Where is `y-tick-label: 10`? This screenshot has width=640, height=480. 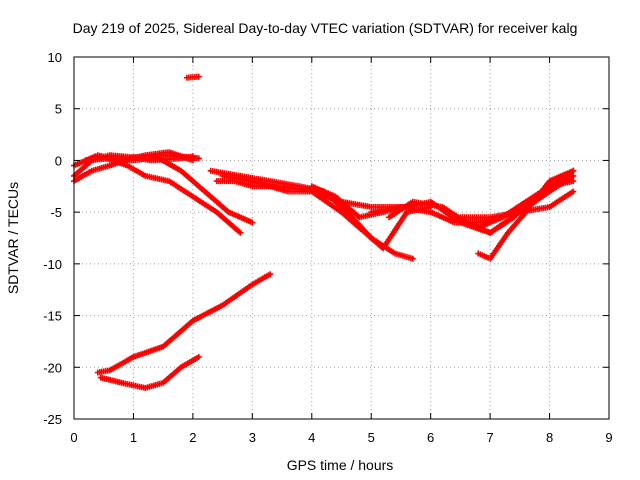
y-tick-label: 10 is located at coordinates (55, 57).